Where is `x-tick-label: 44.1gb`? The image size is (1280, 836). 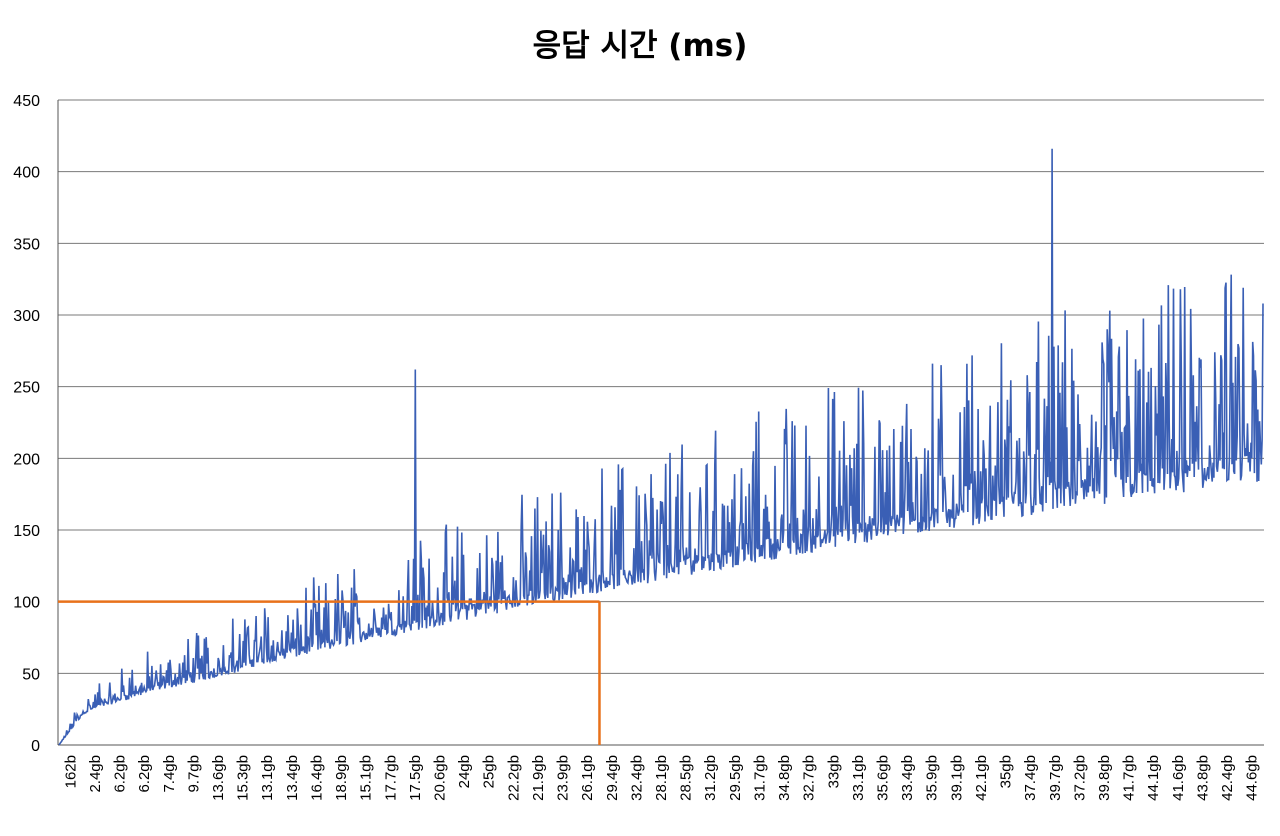
x-tick-label: 44.1gb is located at coordinates (1153, 778).